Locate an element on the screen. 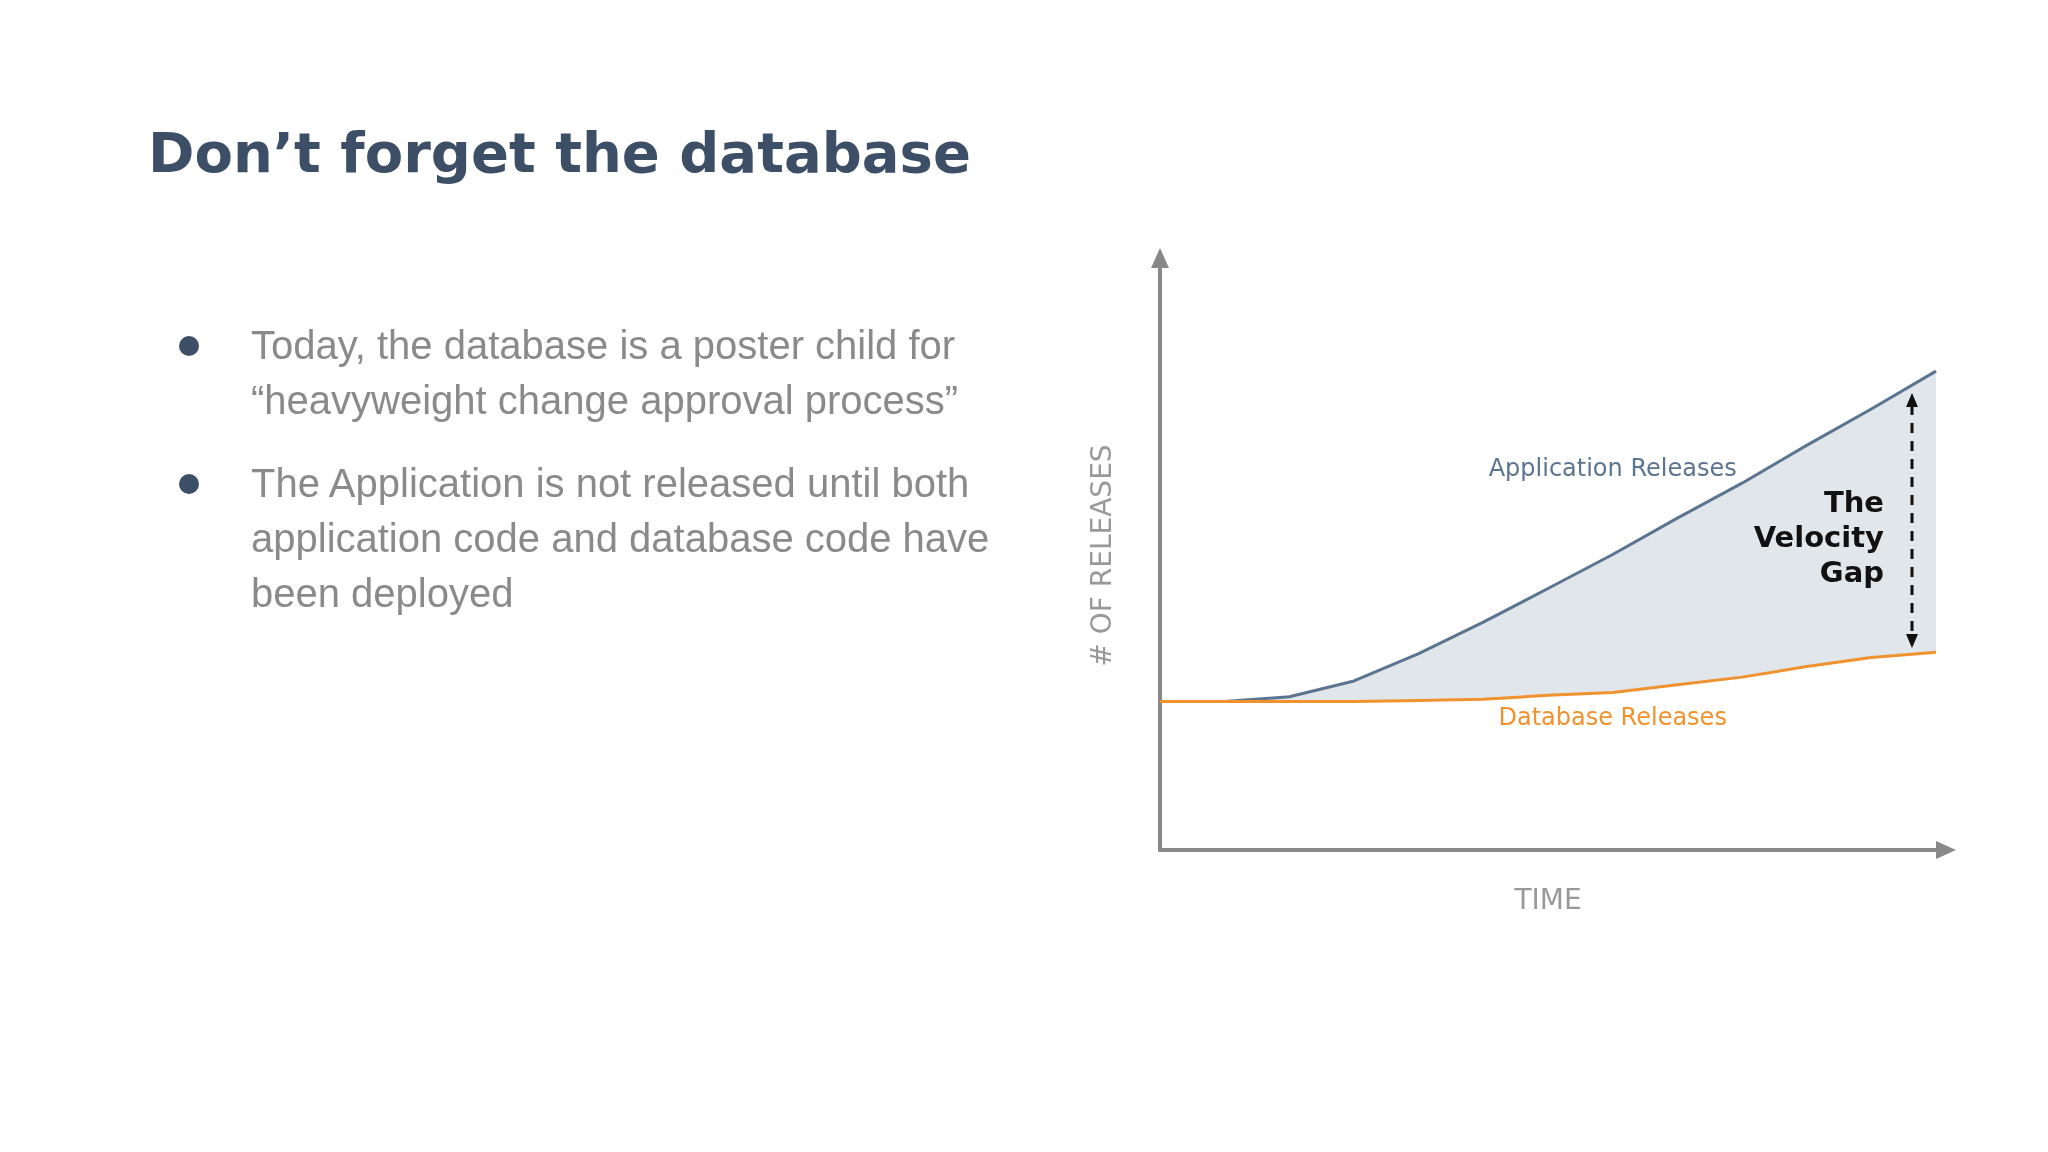 This screenshot has width=2048, height=1152. text: Don’t forget the database is located at coordinates (559, 152).